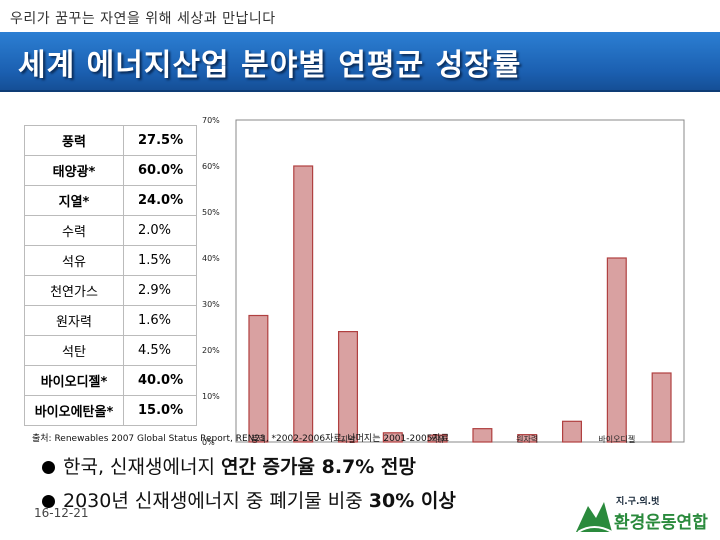  I want to click on table-row: 천연가스 2.9%, so click(110, 290).